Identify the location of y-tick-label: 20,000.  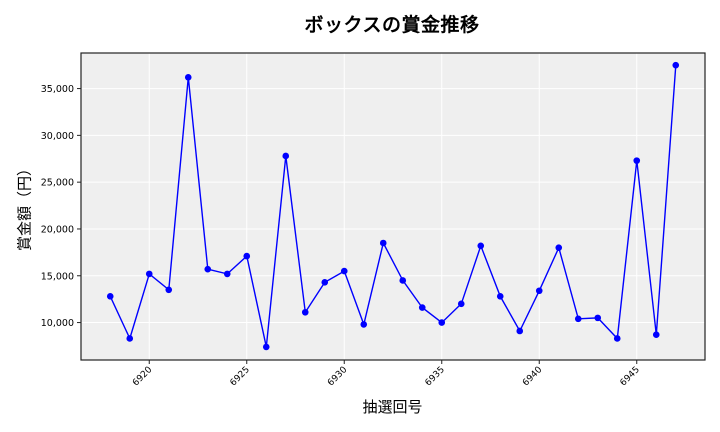
(57, 229).